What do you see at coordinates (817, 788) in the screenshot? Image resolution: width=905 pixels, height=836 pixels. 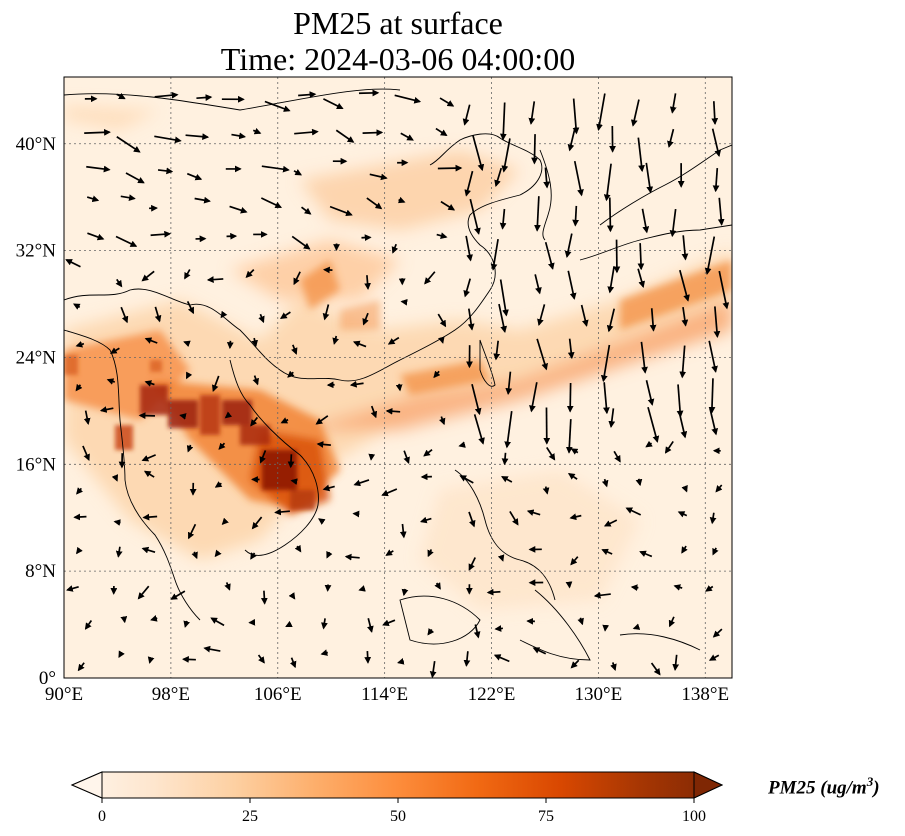 I see `colorbar-label-main: PM25 (ug/m` at bounding box center [817, 788].